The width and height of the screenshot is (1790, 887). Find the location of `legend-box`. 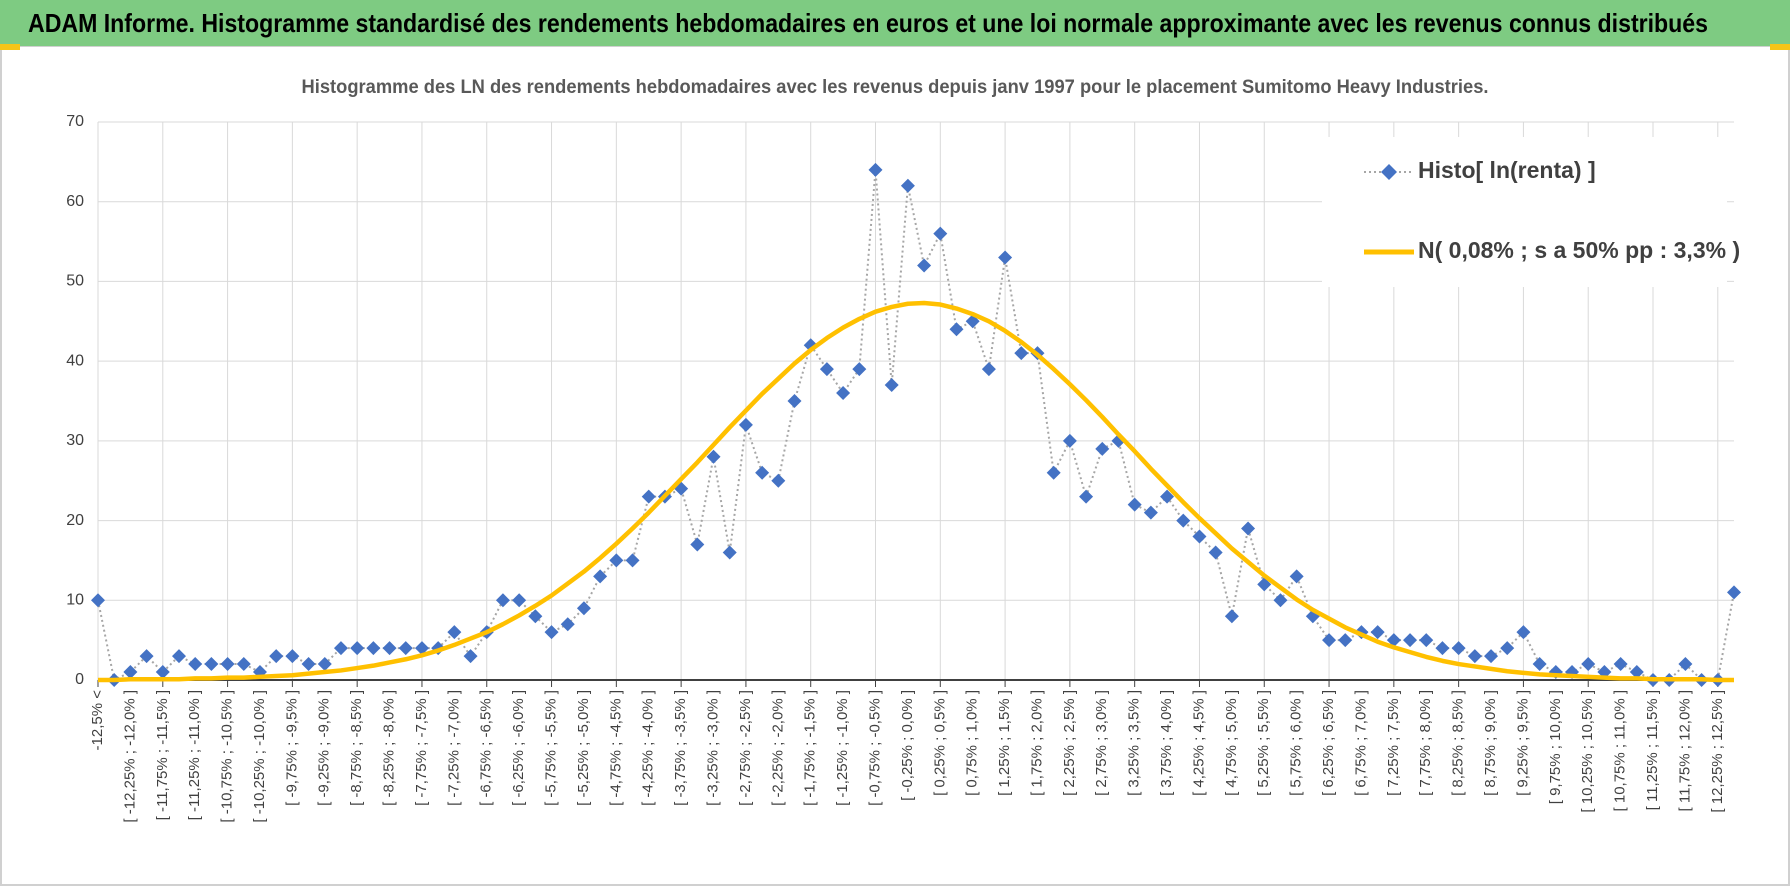

legend-box is located at coordinates (1524, 212).